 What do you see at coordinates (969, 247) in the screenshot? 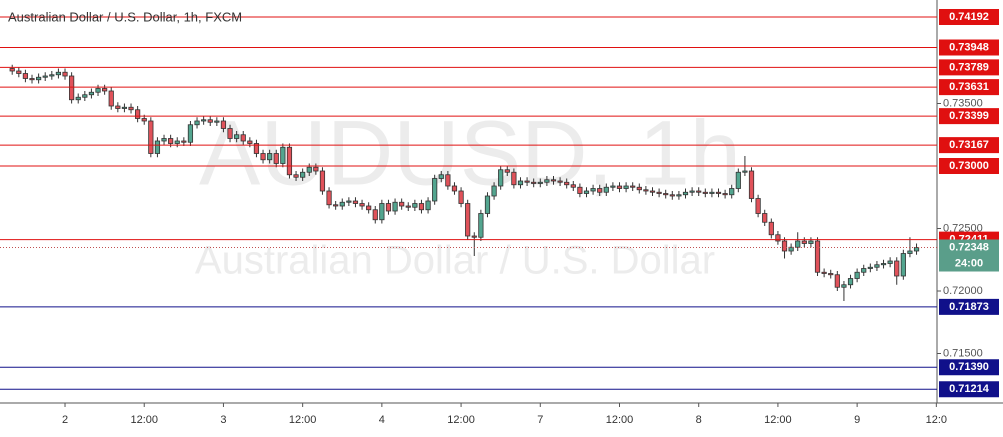
I see `current-price-label: 0.72348` at bounding box center [969, 247].